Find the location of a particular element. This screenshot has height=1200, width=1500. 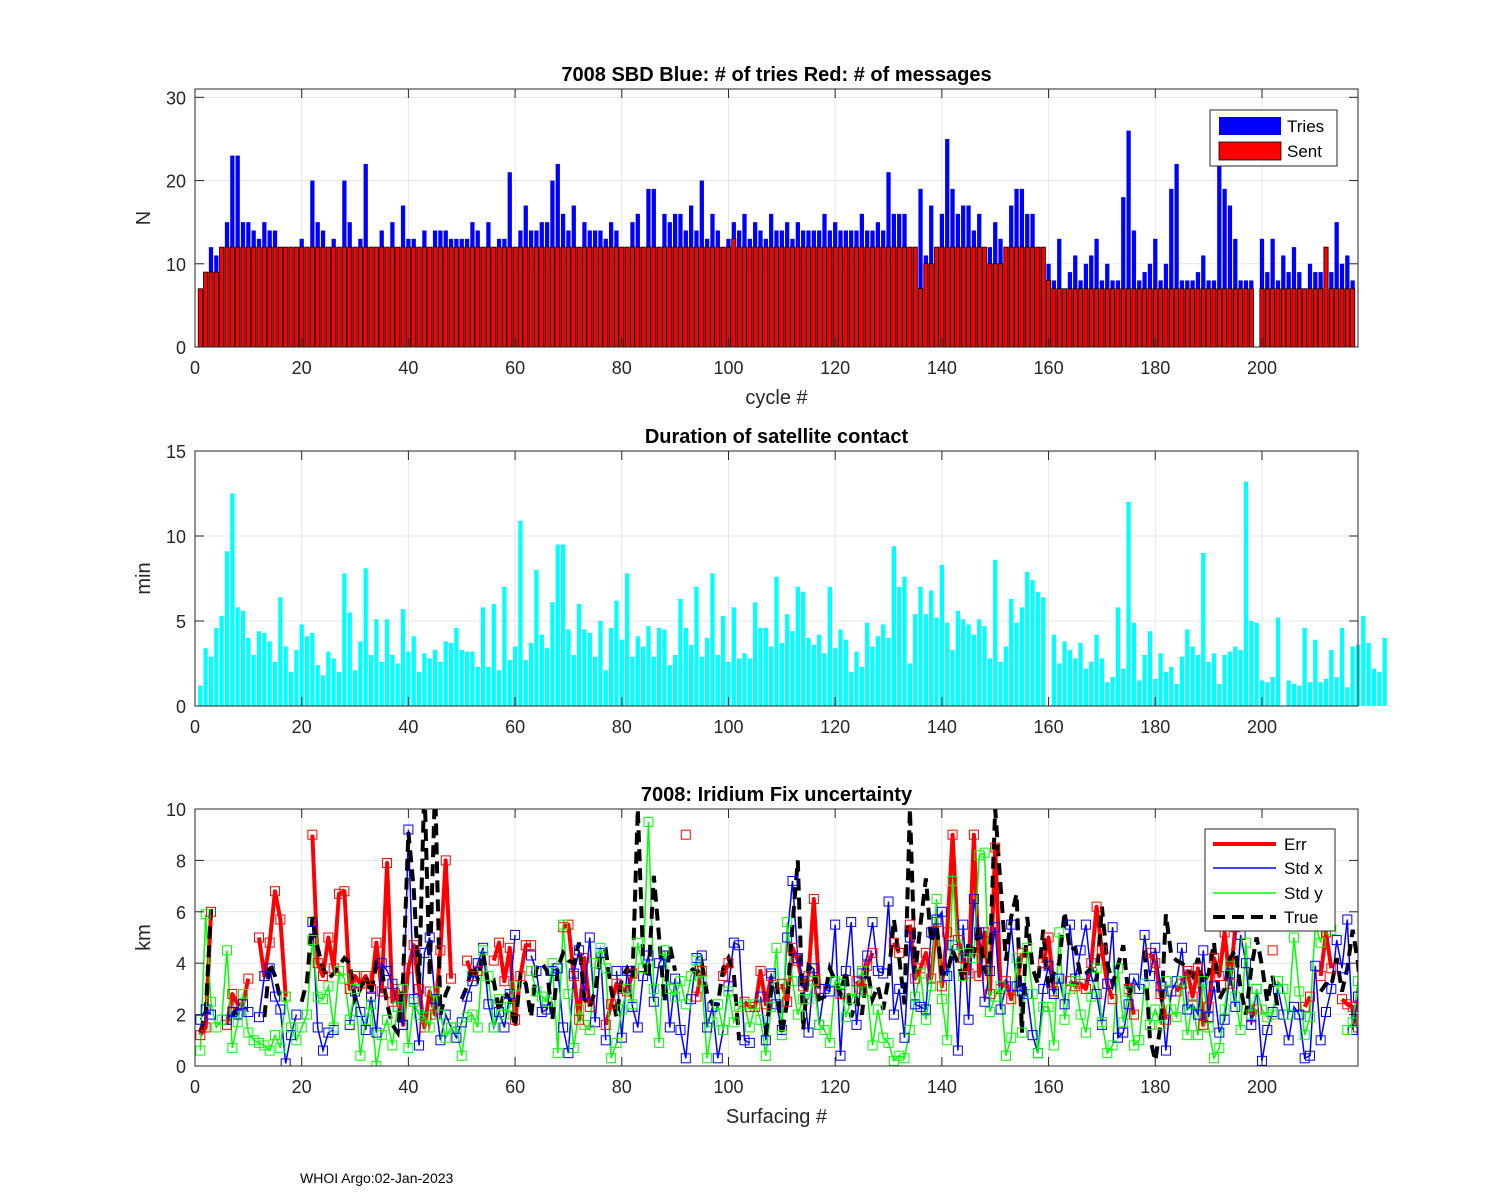

chart-title: 7008: Iridium Fix uncertainty is located at coordinates (777, 795).